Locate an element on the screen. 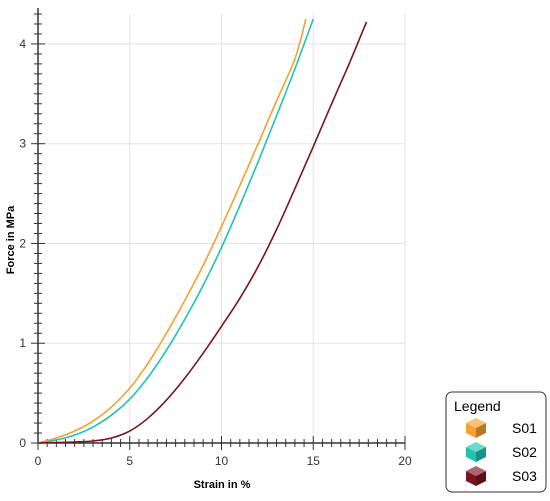 The image size is (550, 501). y-tick-label: 0 is located at coordinates (22, 443).